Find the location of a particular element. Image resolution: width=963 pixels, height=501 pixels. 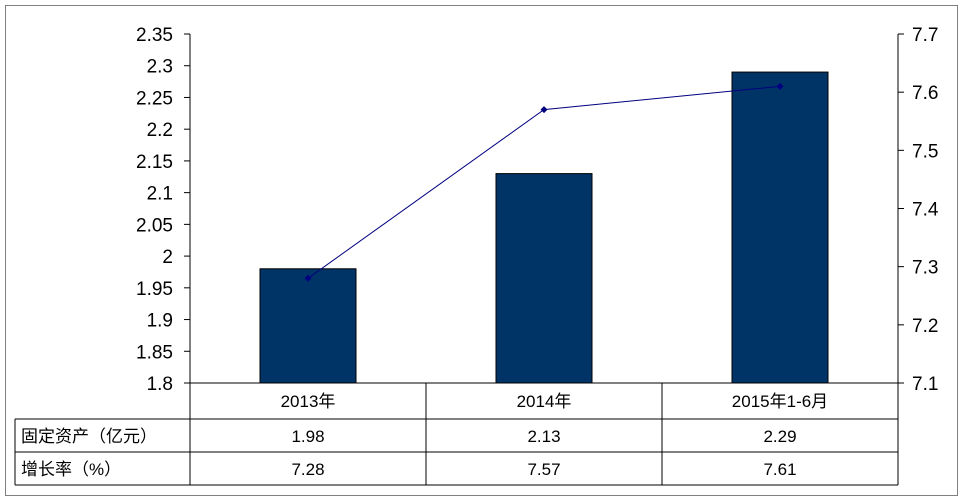

table-cell-value: 2.13 is located at coordinates (543, 436).